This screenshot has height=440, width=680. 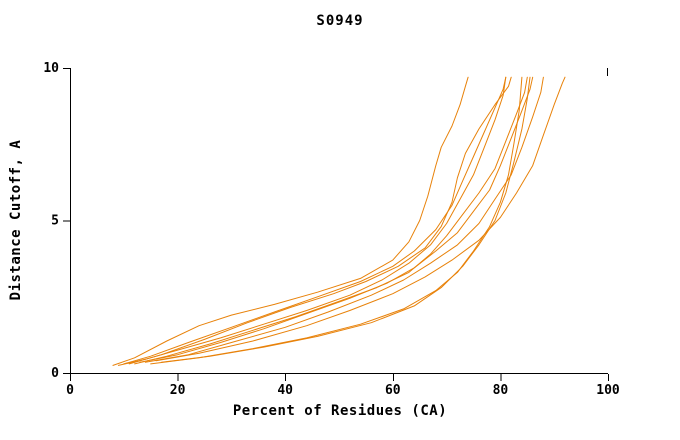 I want to click on x-tick-label: 20, so click(x=178, y=390).